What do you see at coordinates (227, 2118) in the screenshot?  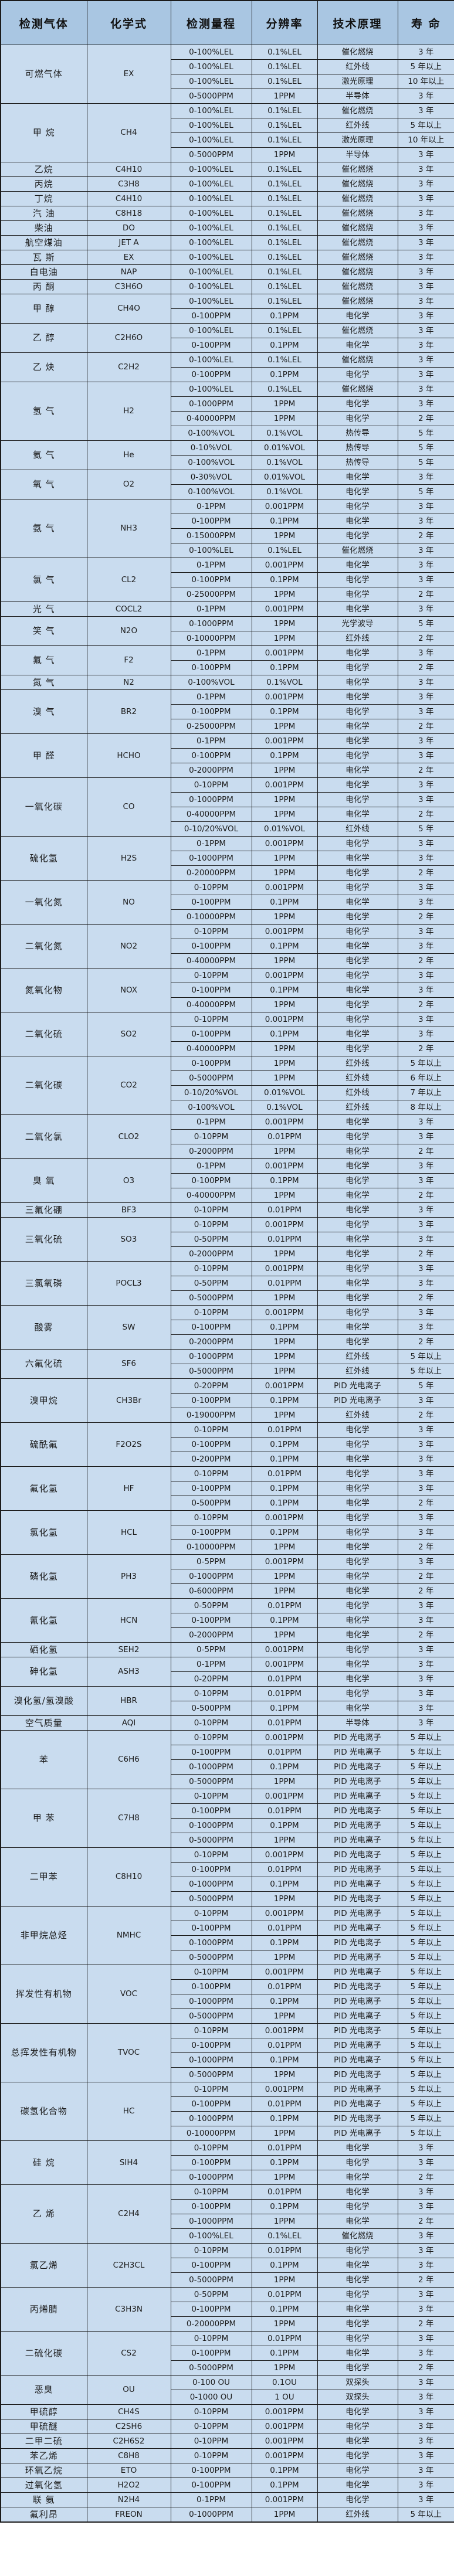 I see `table-row: 0-1000PPM 0.1PPM PID 光电离子 5 年以上` at bounding box center [227, 2118].